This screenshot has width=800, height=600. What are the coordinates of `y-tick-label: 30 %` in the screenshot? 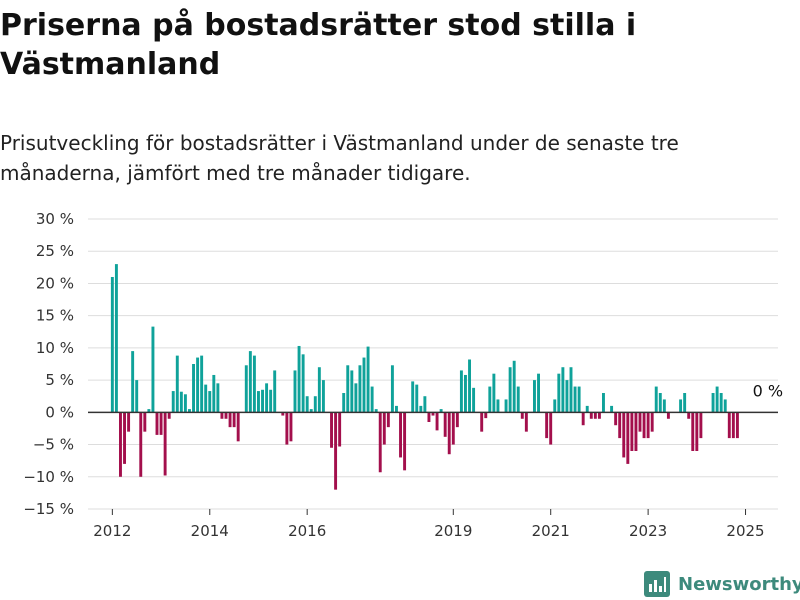 It's located at (55, 219).